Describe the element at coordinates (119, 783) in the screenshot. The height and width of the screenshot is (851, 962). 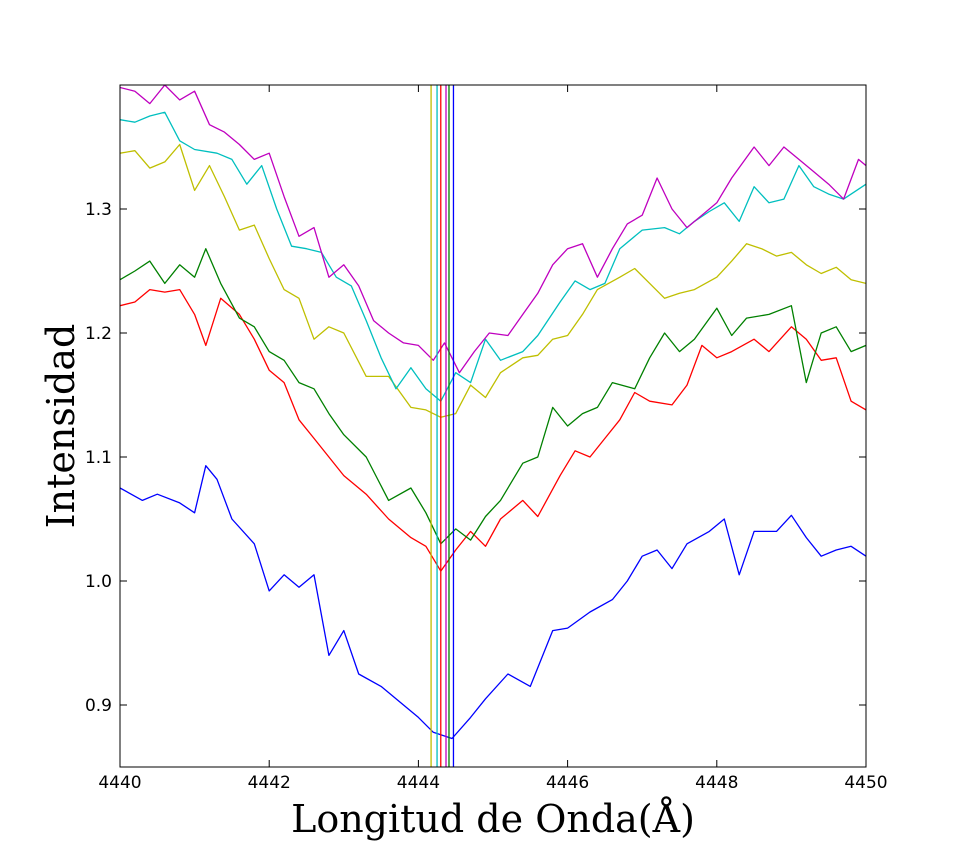
I see `x-tick-label: 4440` at that location.